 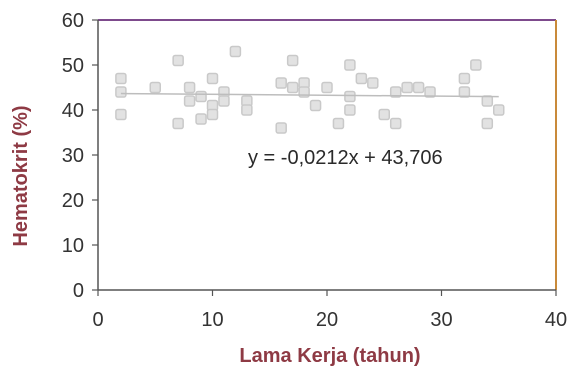 I want to click on x-axis-ticks: 0 10 20 30 40, so click(x=329, y=310).